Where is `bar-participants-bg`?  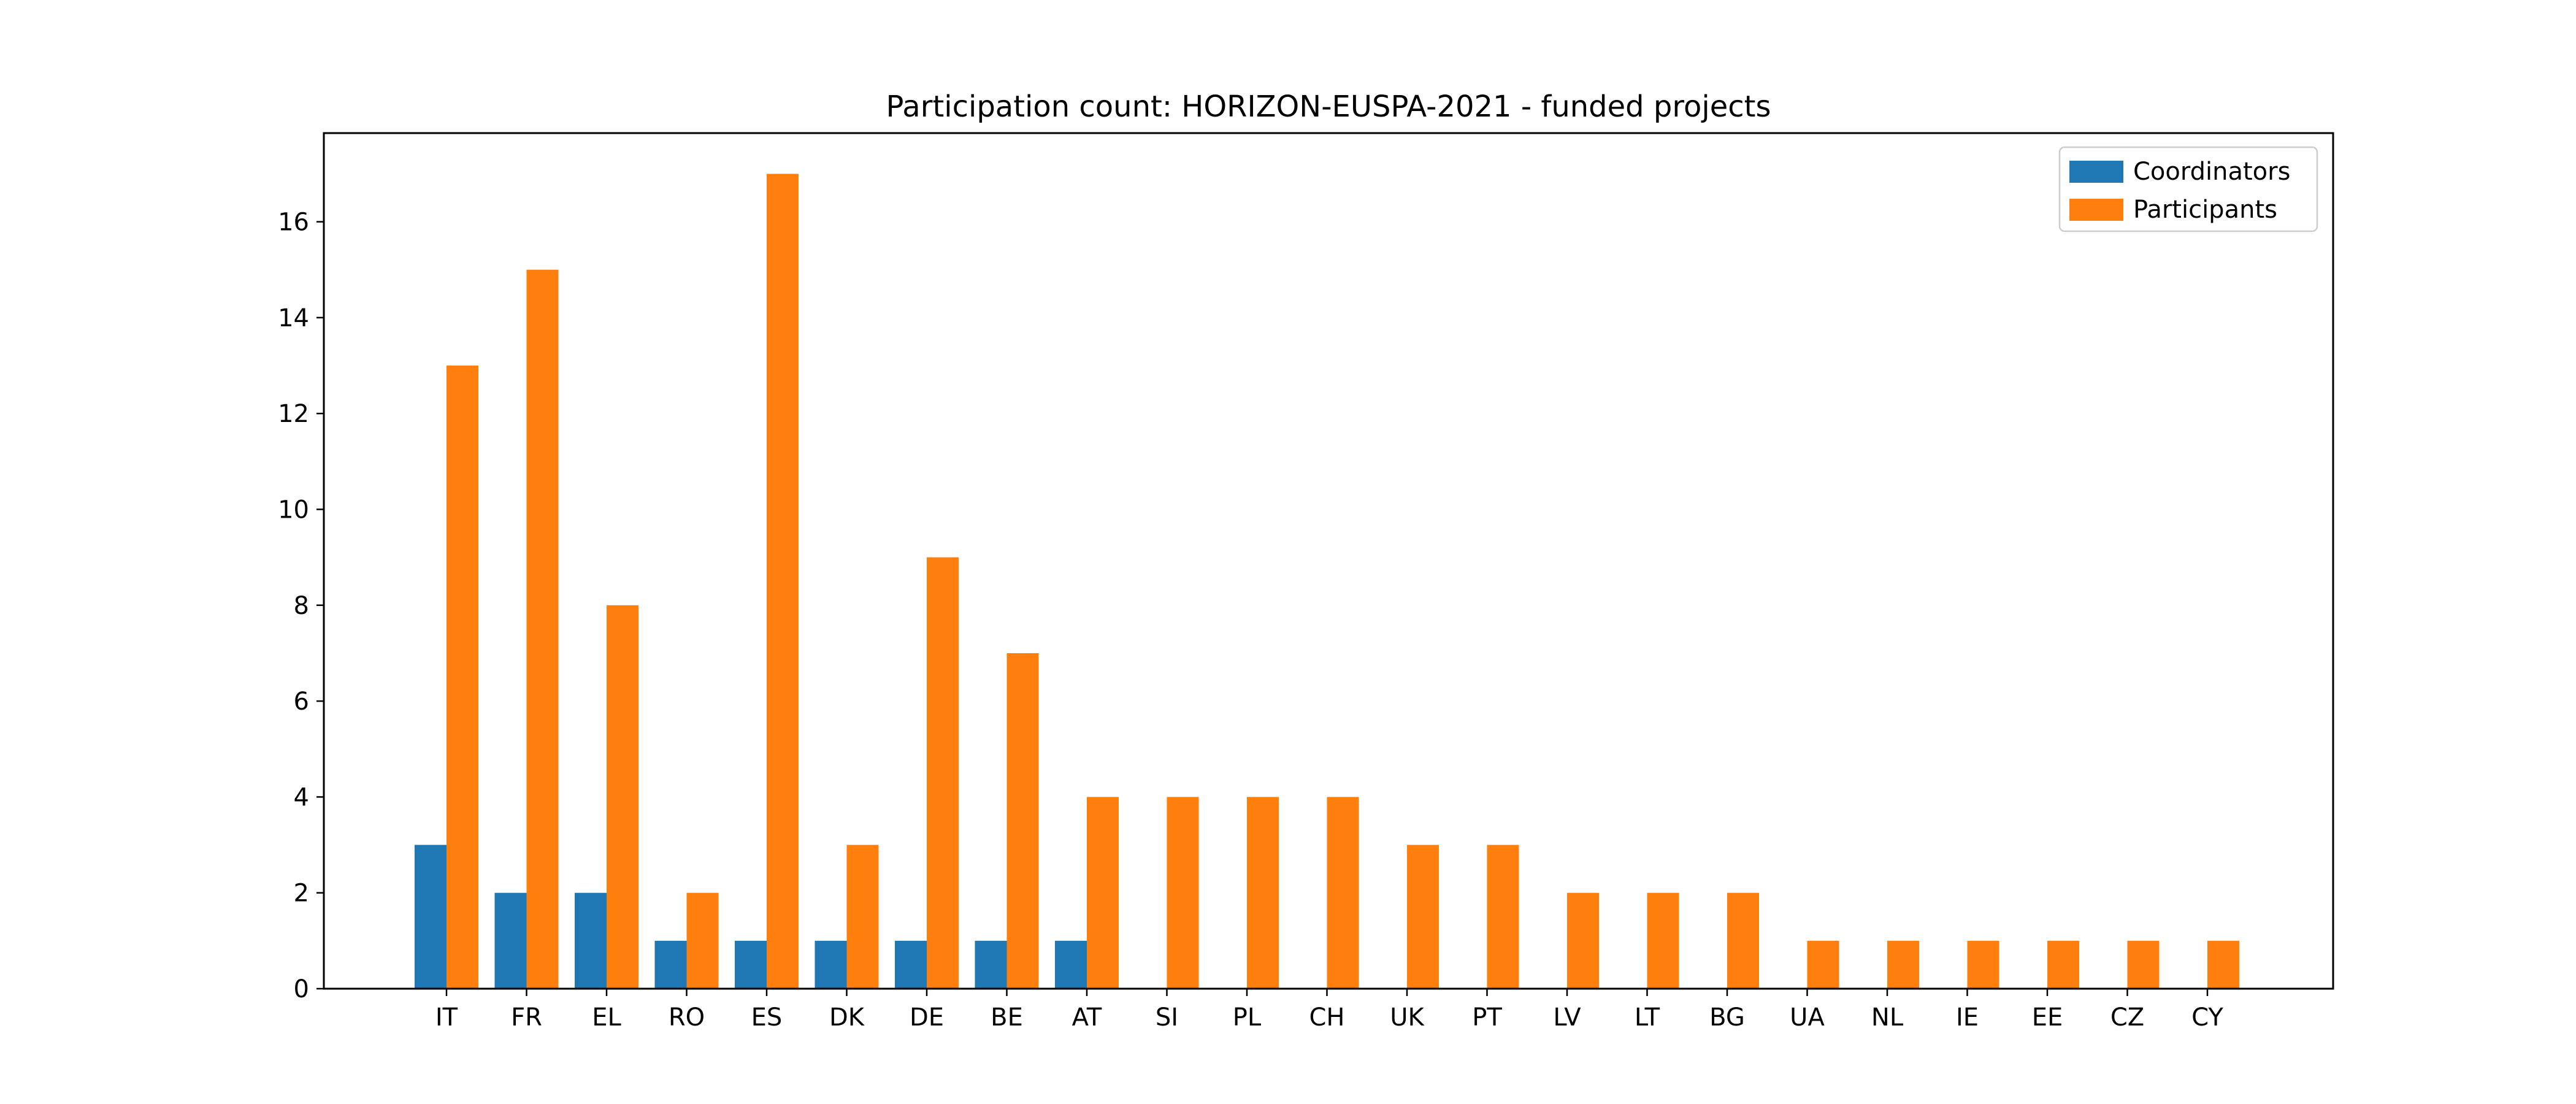
bar-participants-bg is located at coordinates (1743, 940).